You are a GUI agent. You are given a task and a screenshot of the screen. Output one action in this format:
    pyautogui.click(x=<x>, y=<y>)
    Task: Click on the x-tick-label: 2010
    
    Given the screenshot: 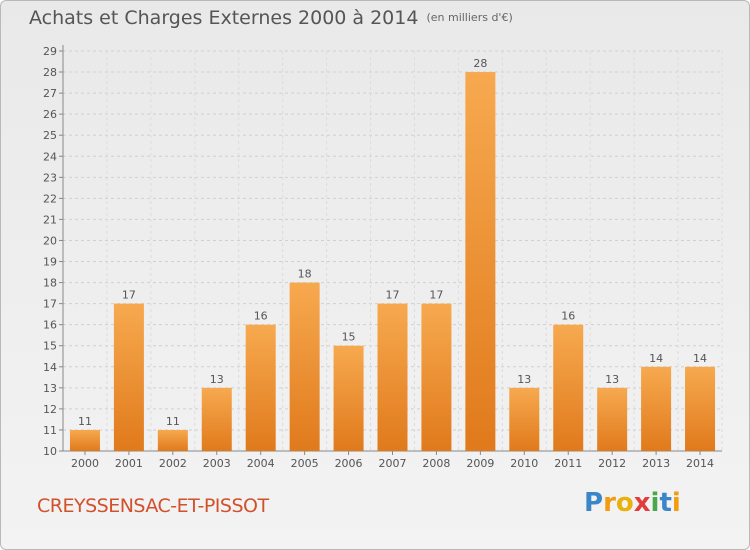 What is the action you would take?
    pyautogui.click(x=524, y=463)
    